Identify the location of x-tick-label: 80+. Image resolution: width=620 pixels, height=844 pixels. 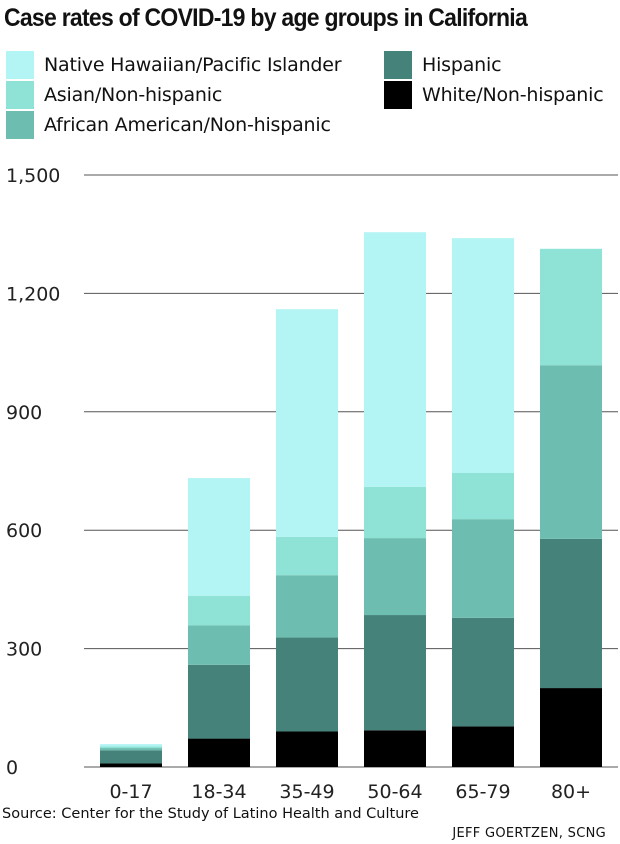
(571, 790).